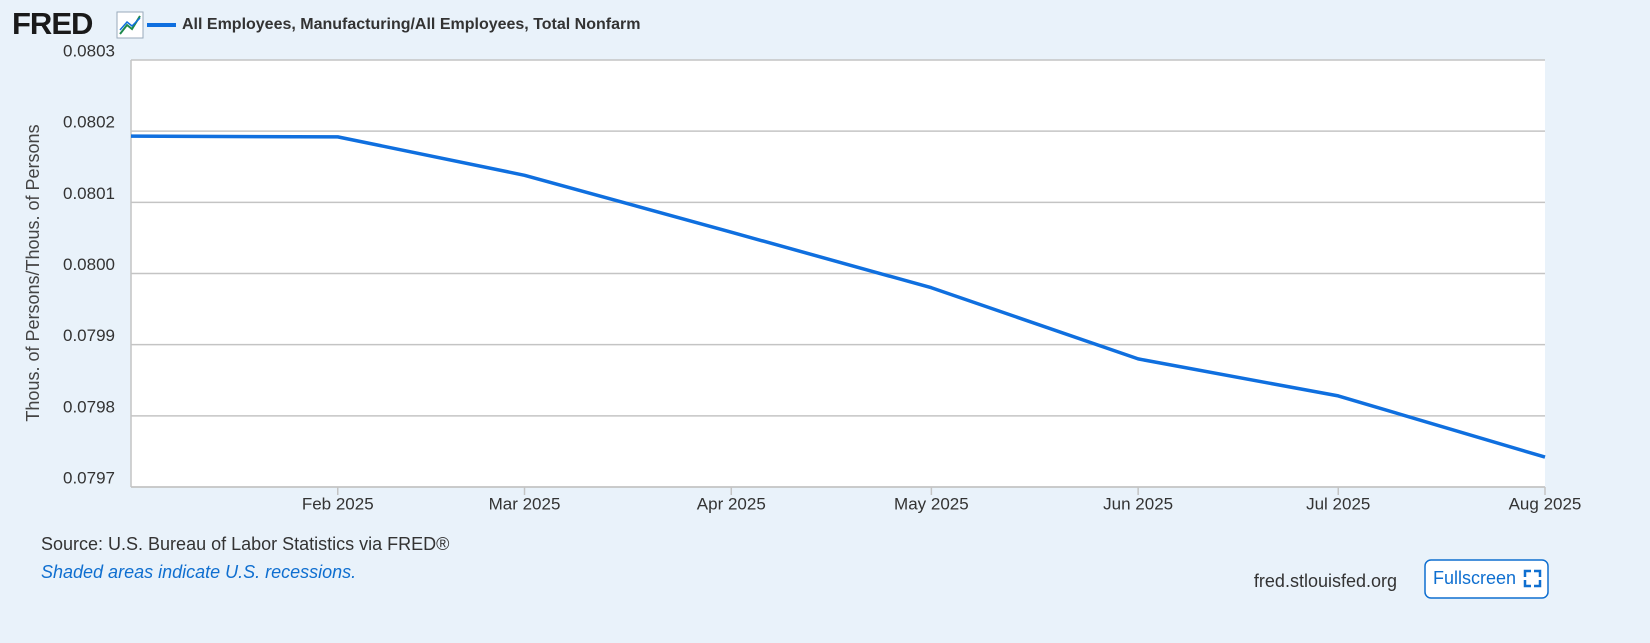  What do you see at coordinates (1138, 503) in the screenshot?
I see `x-tick-label: Jun 2025` at bounding box center [1138, 503].